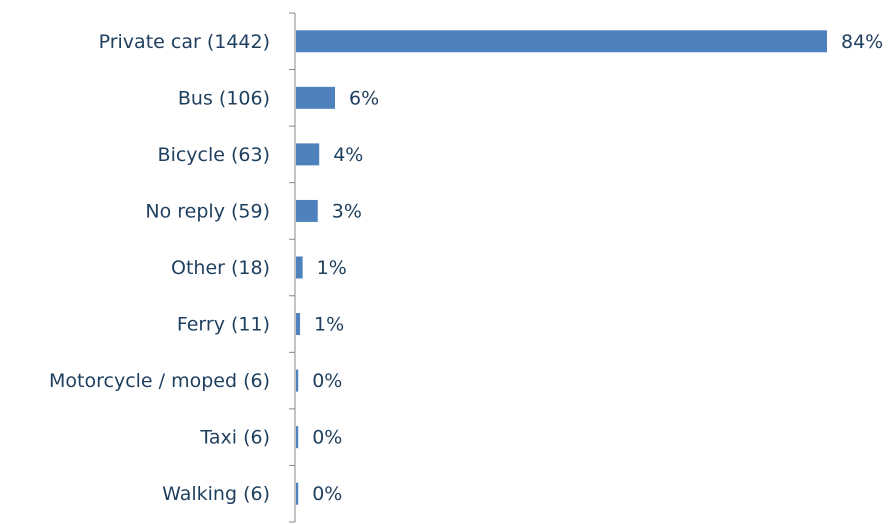  Describe the element at coordinates (223, 325) in the screenshot. I see `category-label: Ferry (11)` at that location.